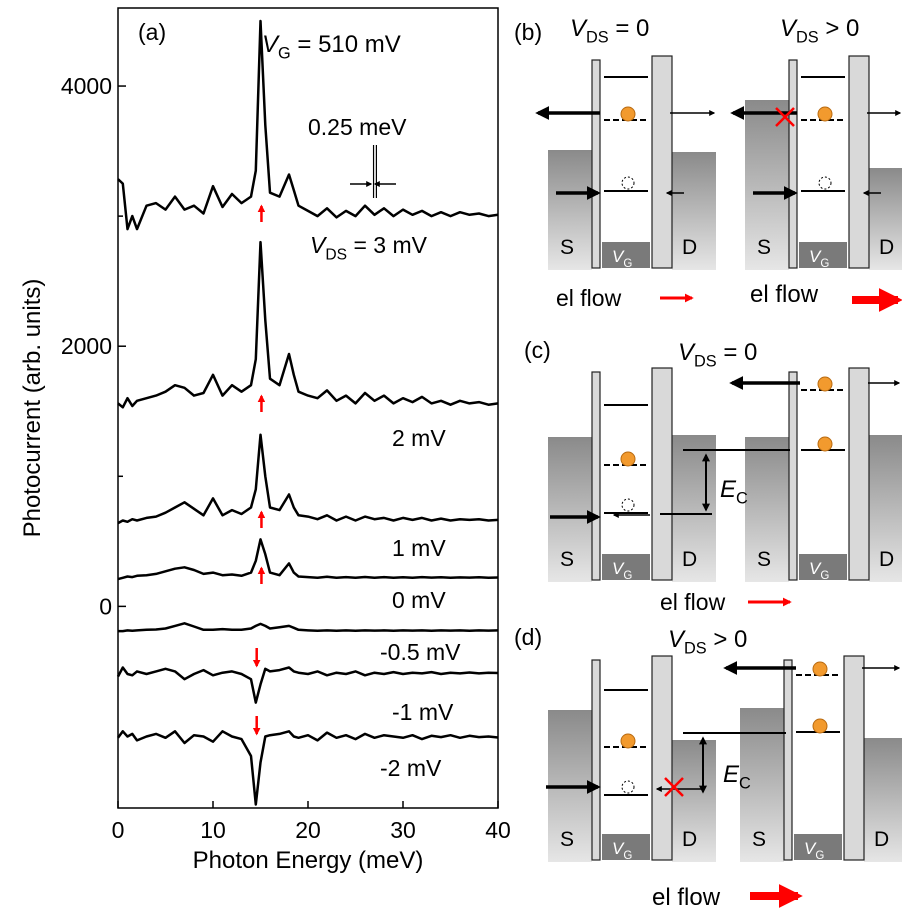 The width and height of the screenshot is (902, 918). What do you see at coordinates (403, 830) in the screenshot?
I see `x-tick-label: 30` at bounding box center [403, 830].